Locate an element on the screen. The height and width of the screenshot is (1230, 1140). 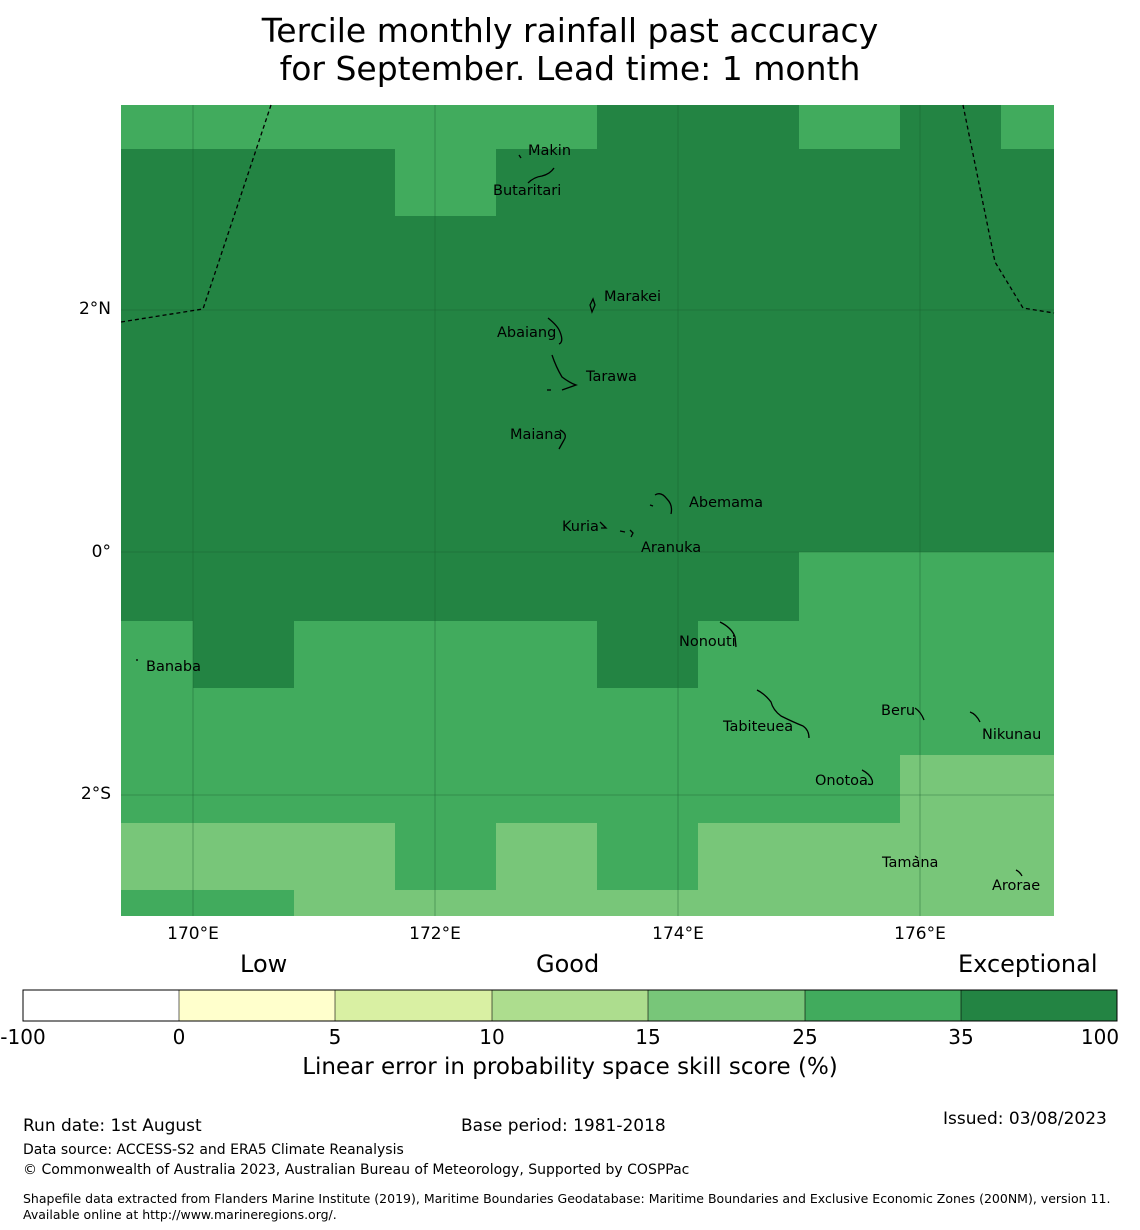
island-aranuka is located at coordinates (626, 533).